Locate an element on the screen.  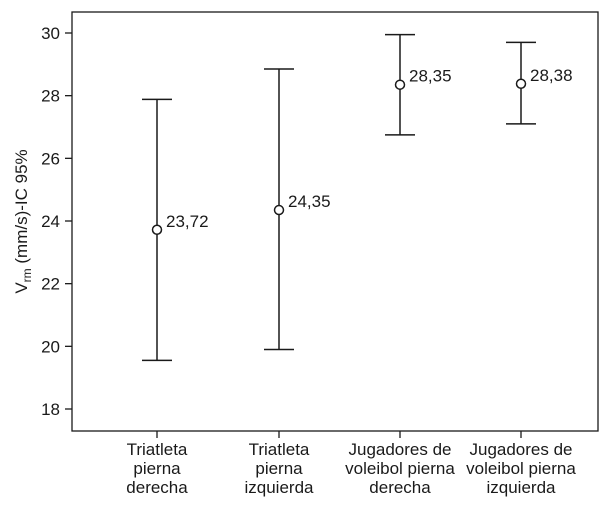
x-category-label: Jugadores de voleibol pierna izquierda is located at coordinates (521, 468).